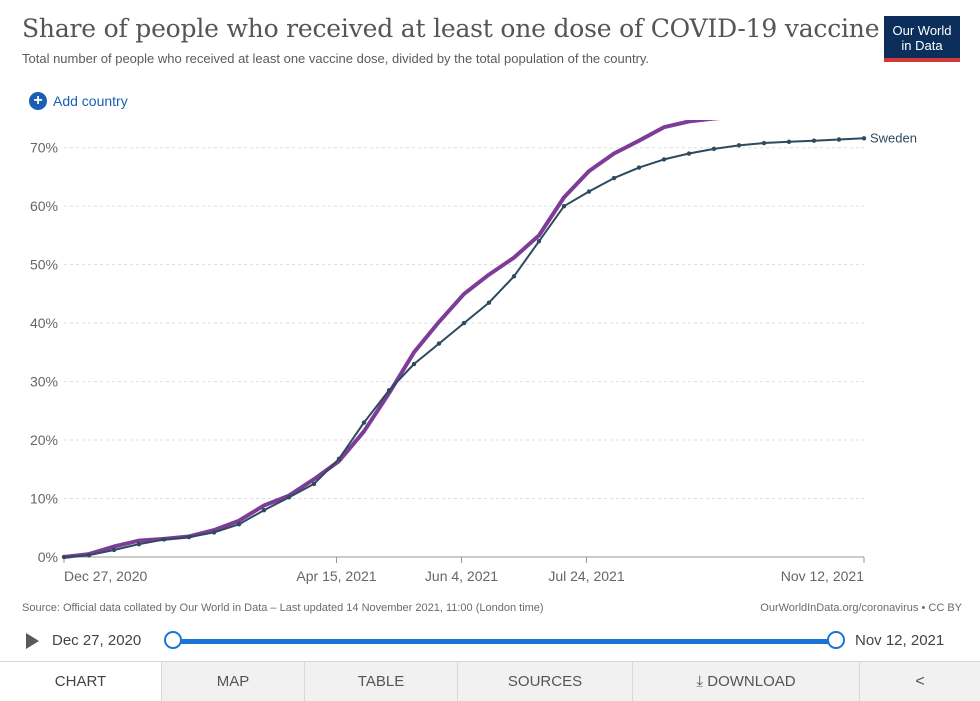 The width and height of the screenshot is (980, 701). I want to click on timeline-end-handle, so click(836, 640).